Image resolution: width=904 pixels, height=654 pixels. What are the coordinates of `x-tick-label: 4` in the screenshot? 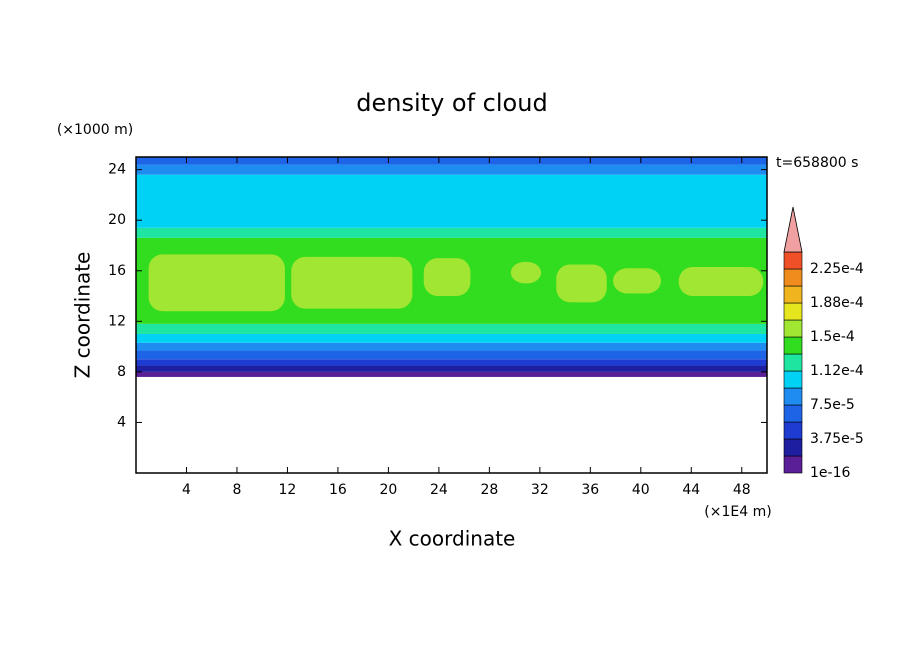 It's located at (186, 490).